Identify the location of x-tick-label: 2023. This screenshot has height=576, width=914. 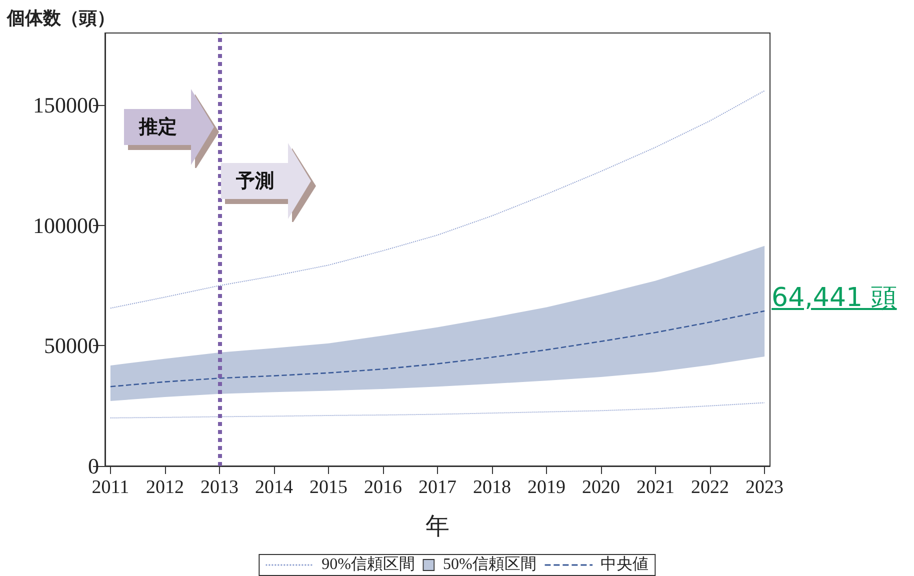
(765, 487).